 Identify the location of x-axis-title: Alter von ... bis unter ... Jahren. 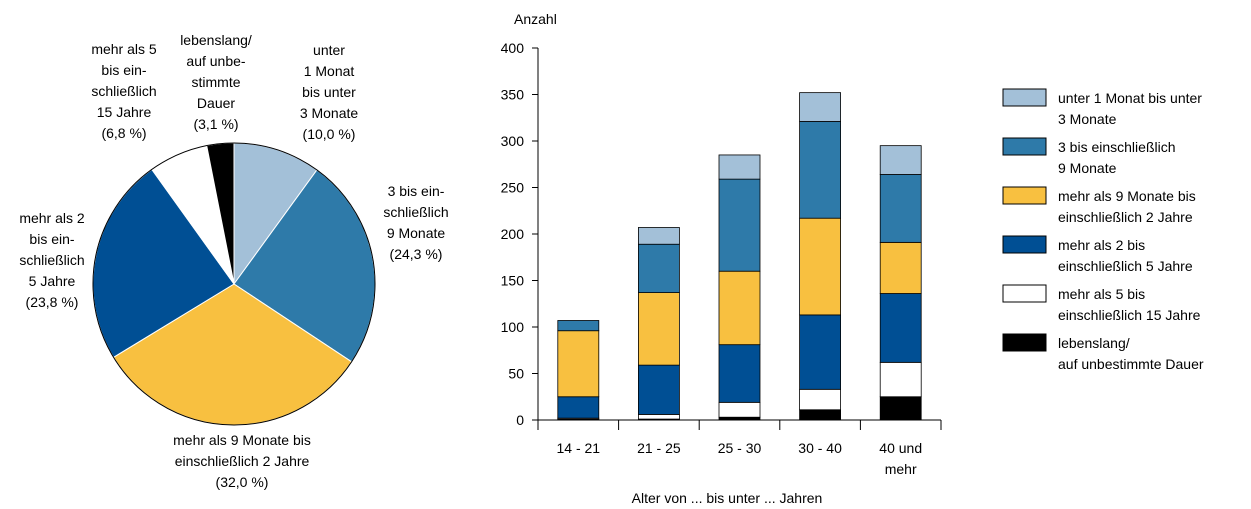
(727, 498).